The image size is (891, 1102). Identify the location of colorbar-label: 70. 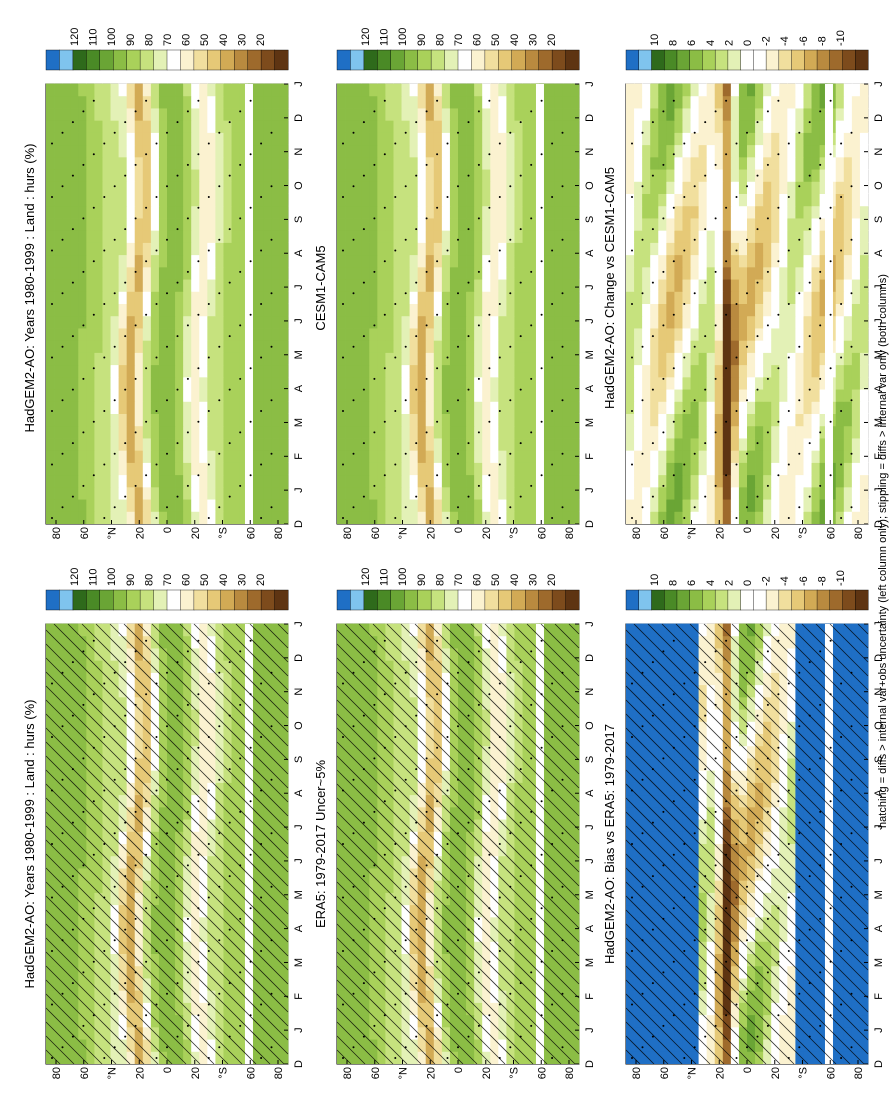
(168, 580).